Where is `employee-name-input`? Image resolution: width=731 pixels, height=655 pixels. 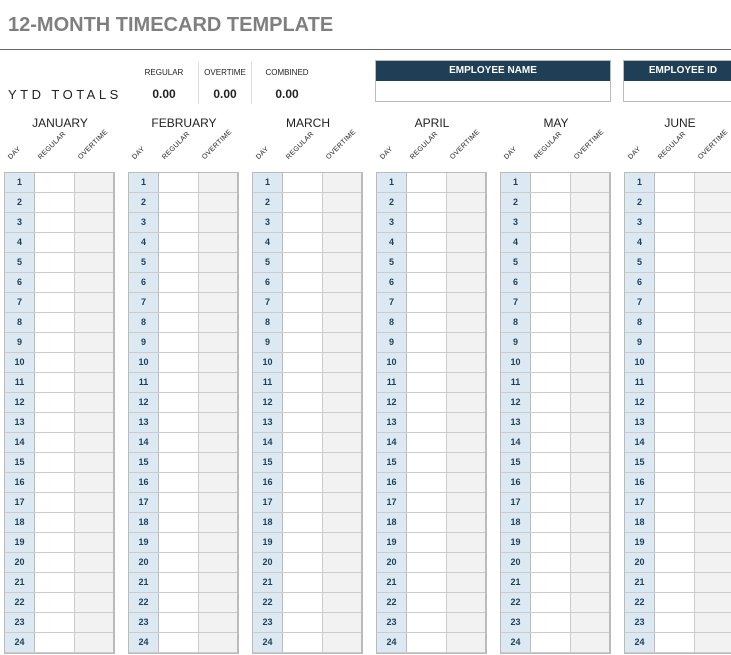 employee-name-input is located at coordinates (493, 91).